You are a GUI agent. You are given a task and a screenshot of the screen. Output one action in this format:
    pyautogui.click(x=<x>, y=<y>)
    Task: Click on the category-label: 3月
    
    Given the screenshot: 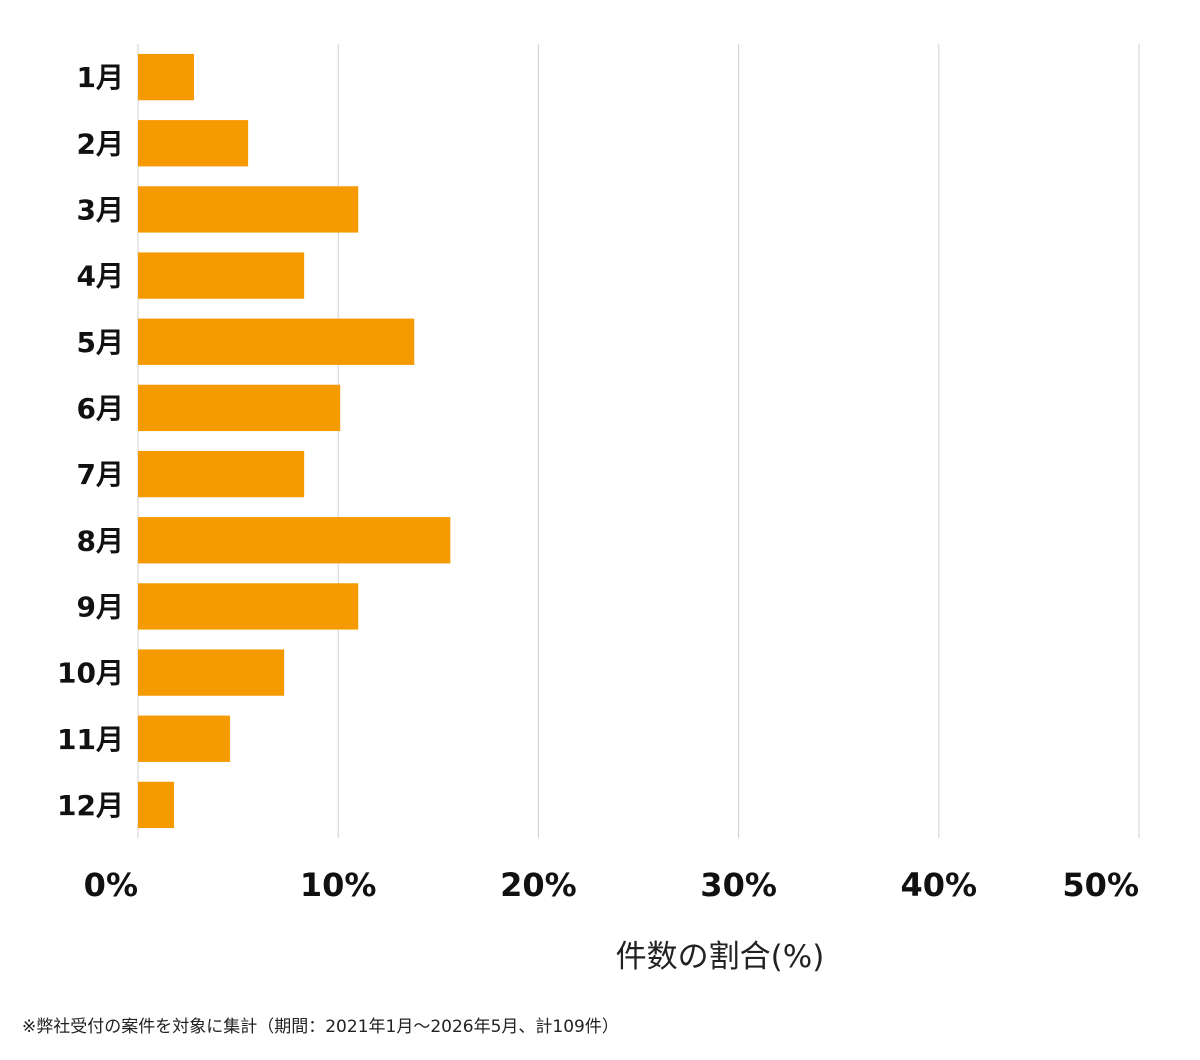 What is the action you would take?
    pyautogui.click(x=100, y=209)
    